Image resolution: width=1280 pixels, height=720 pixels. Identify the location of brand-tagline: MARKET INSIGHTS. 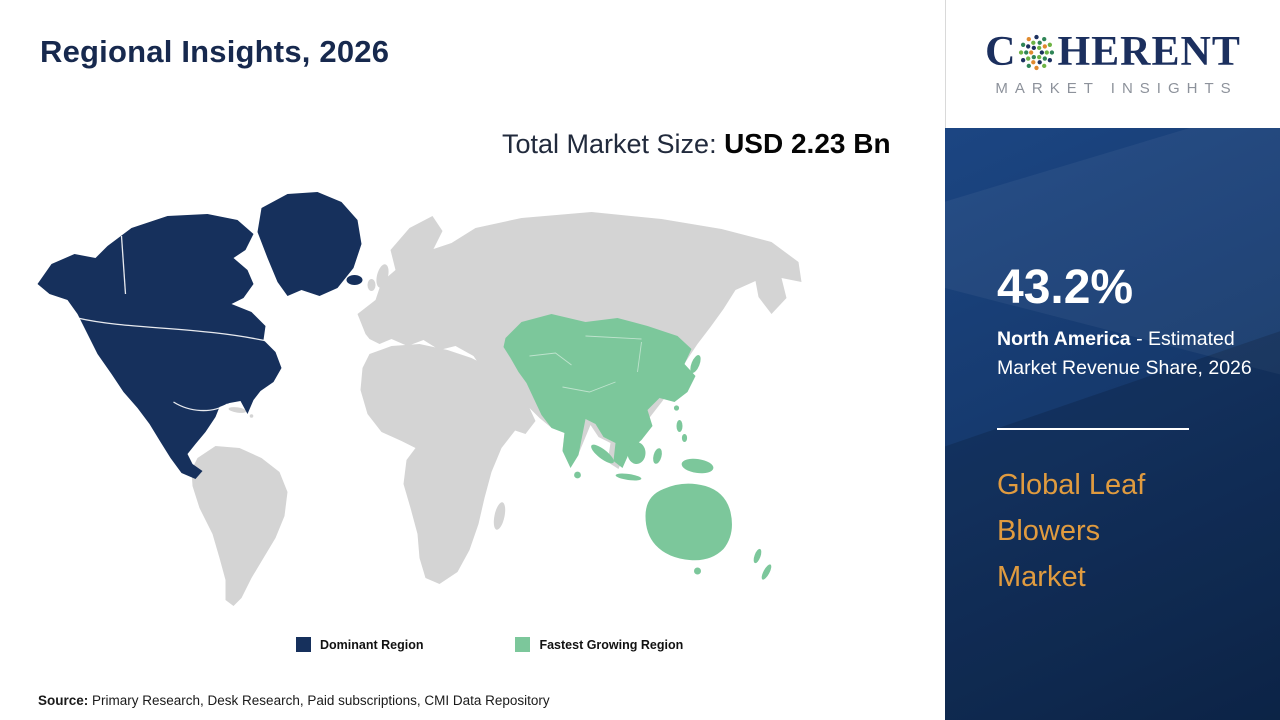
(1116, 88).